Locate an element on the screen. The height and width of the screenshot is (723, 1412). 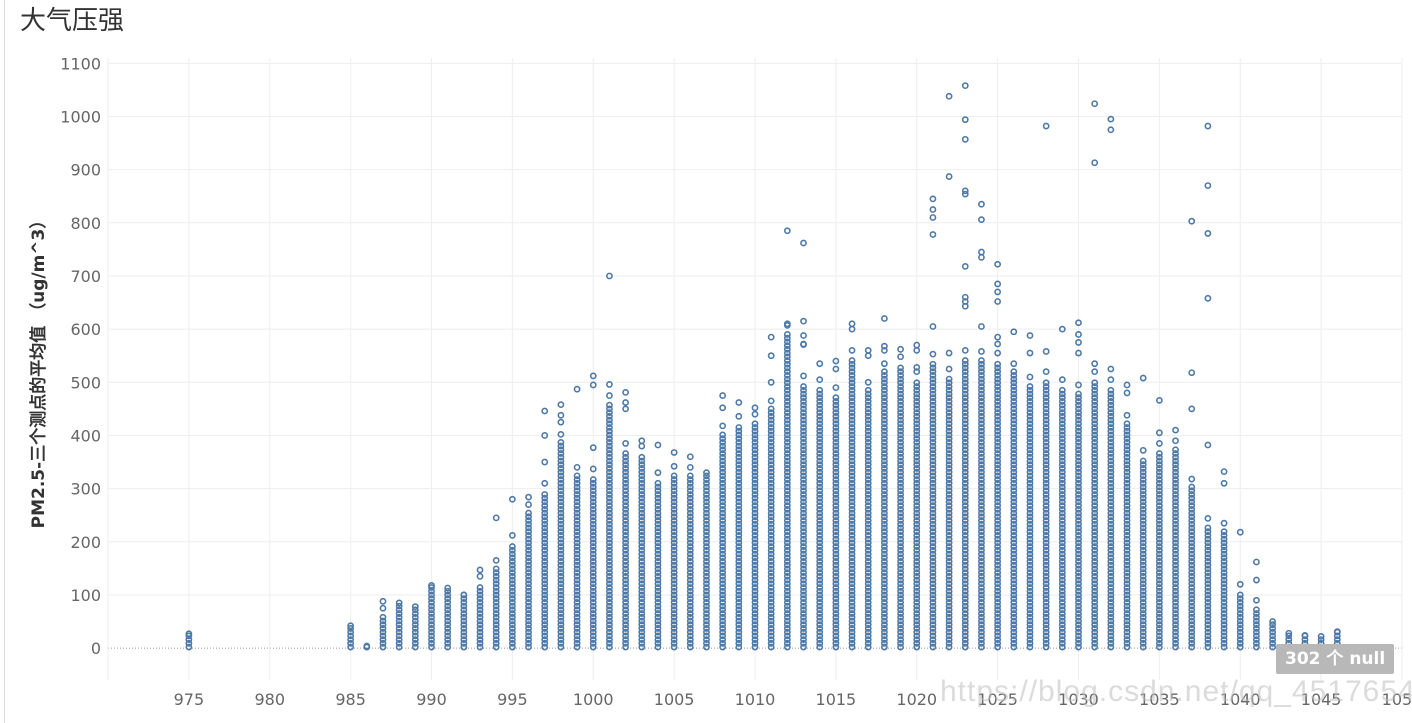
data-column is located at coordinates (836, 504).